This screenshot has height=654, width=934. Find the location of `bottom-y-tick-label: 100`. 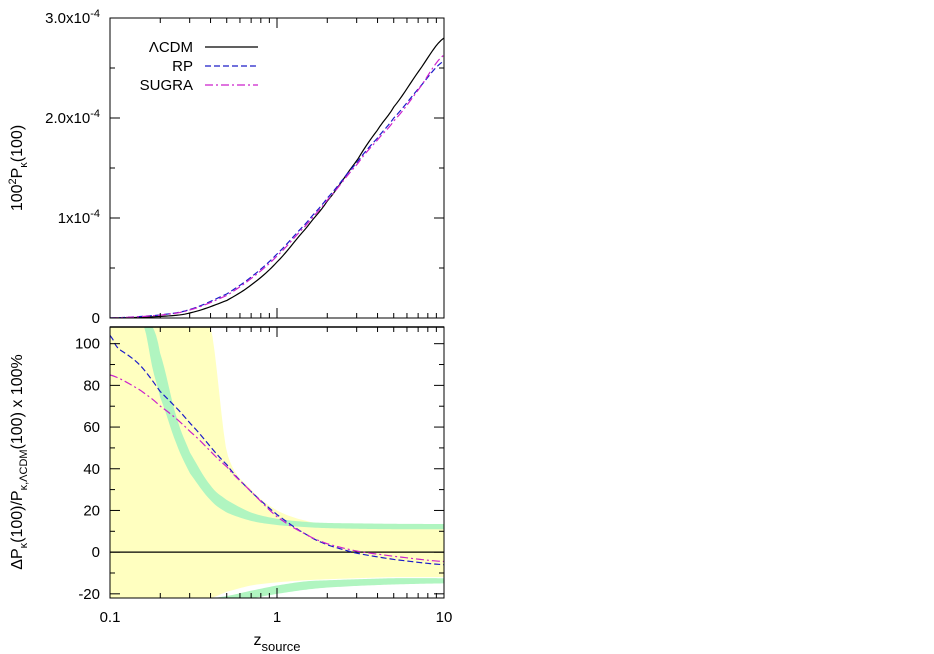

bottom-y-tick-label: 100 is located at coordinates (87, 344).